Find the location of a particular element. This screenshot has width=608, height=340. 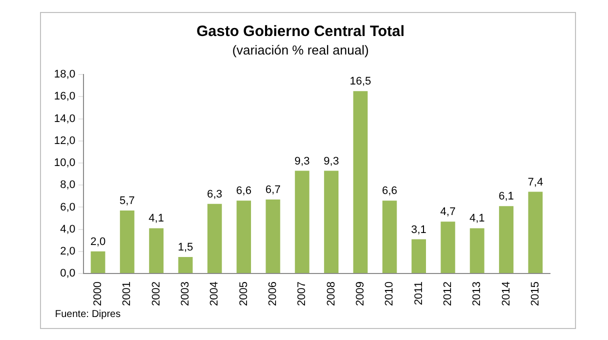

data-label: 6,7 is located at coordinates (273, 190).